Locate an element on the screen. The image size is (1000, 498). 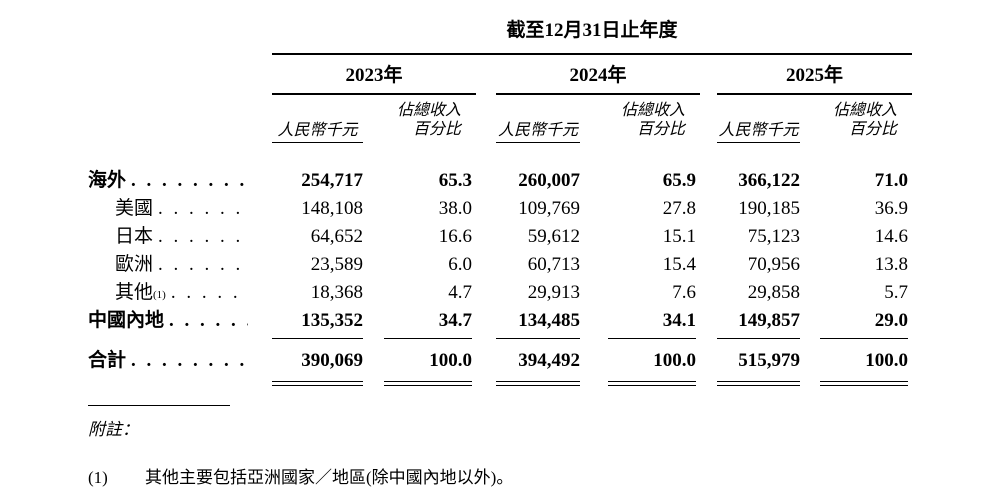
amount-2025: 190,185 is located at coordinates (769, 208).